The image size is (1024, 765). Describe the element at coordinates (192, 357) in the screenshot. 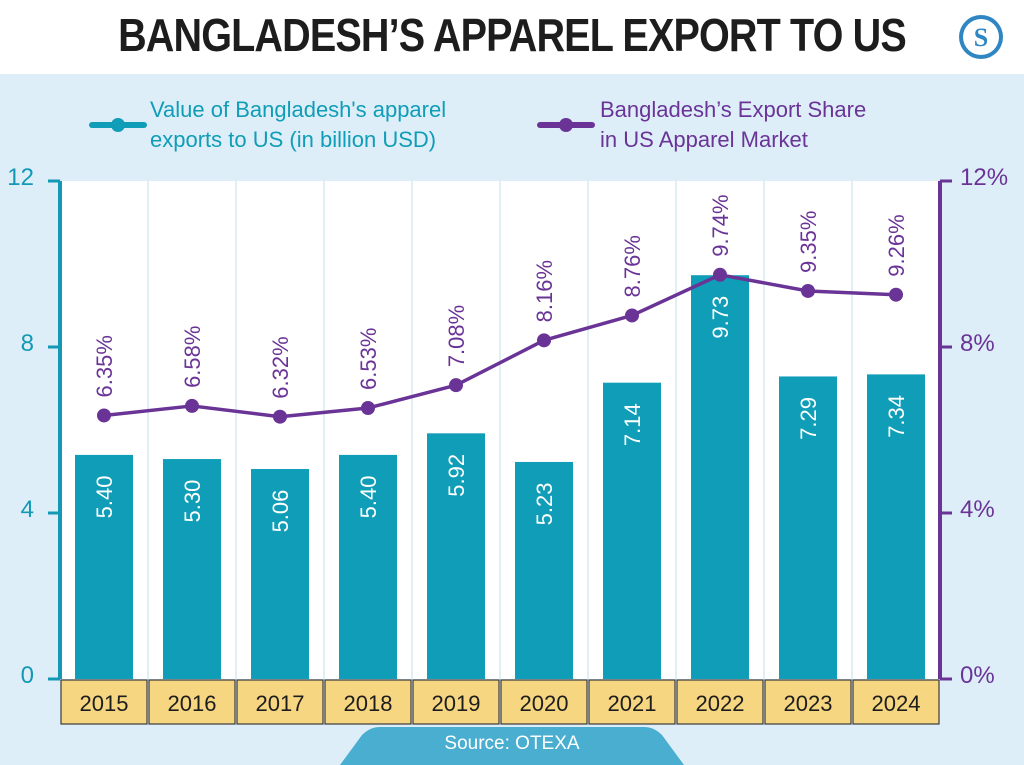

I see `share-value-label: 6.58%` at that location.